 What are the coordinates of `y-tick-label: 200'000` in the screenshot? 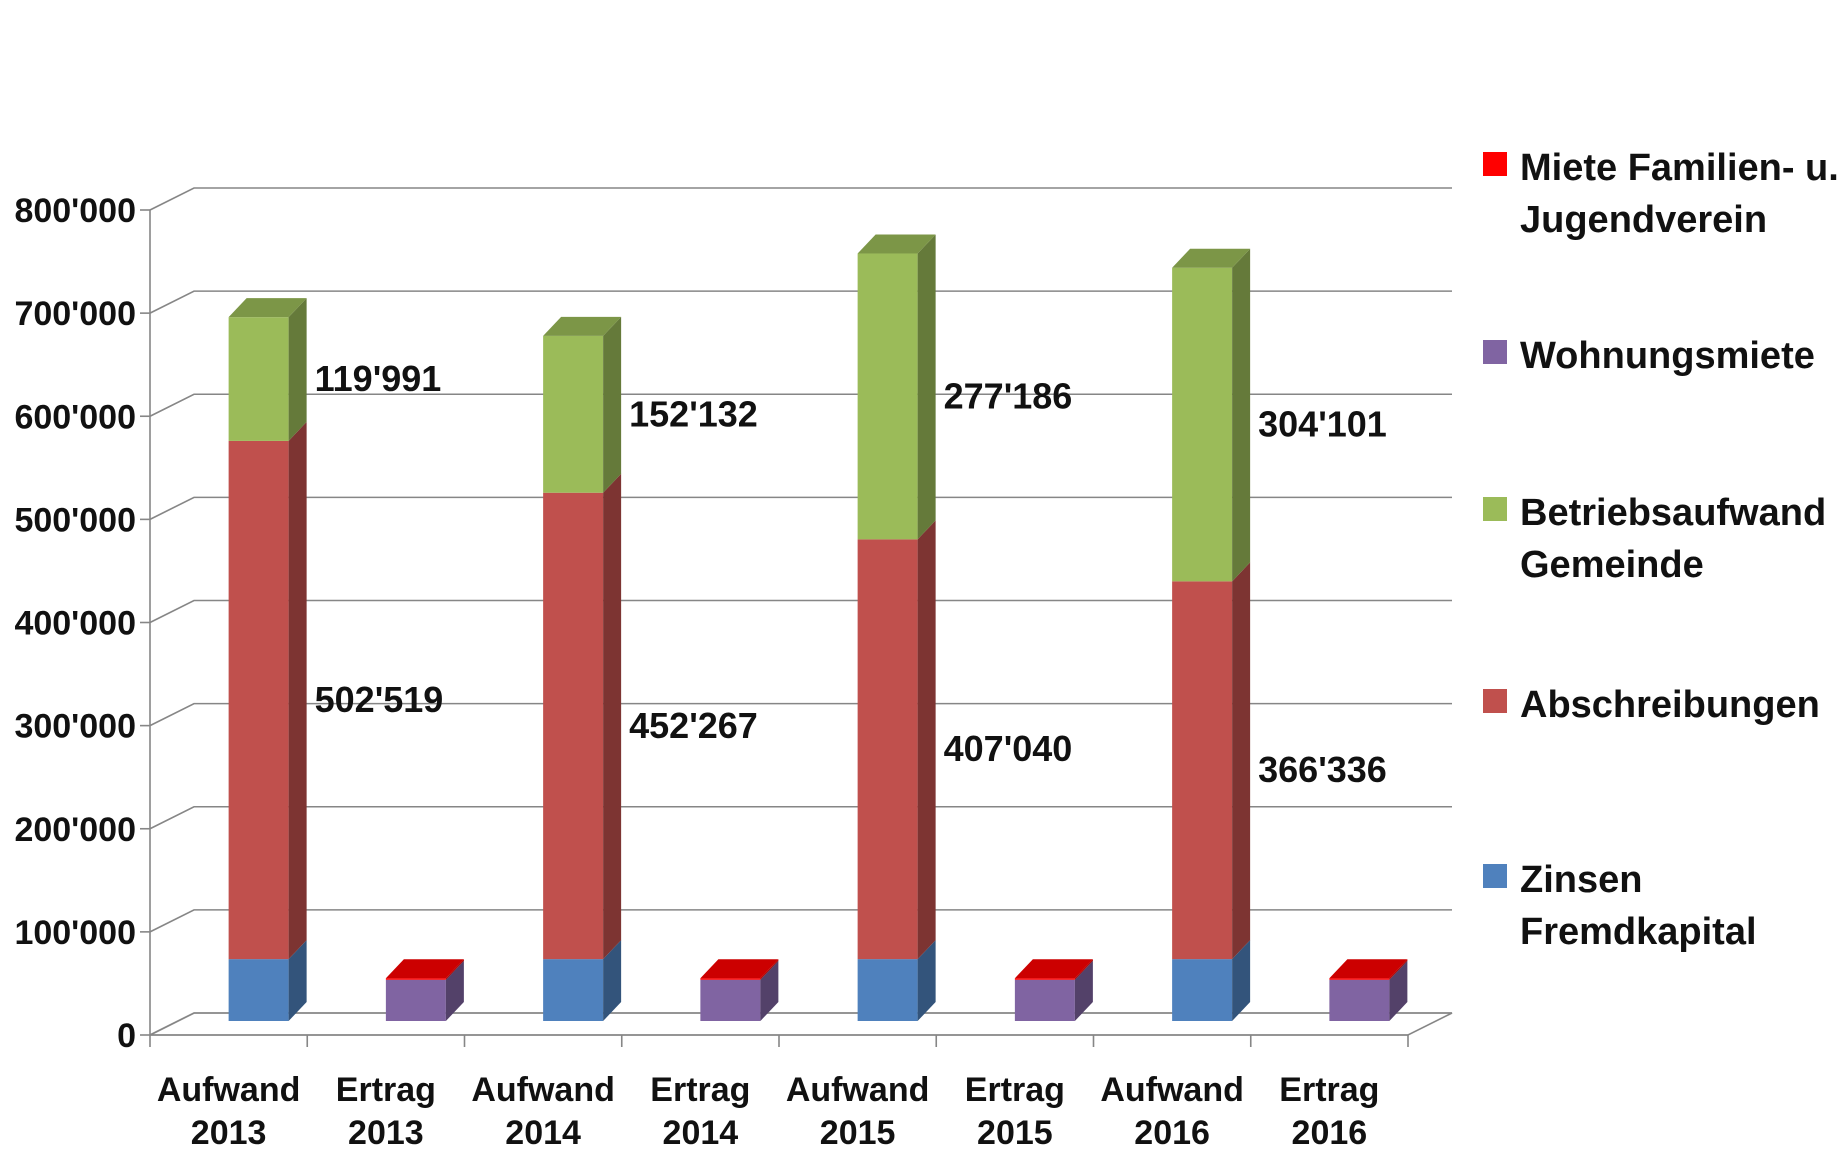 It's located at (75, 830).